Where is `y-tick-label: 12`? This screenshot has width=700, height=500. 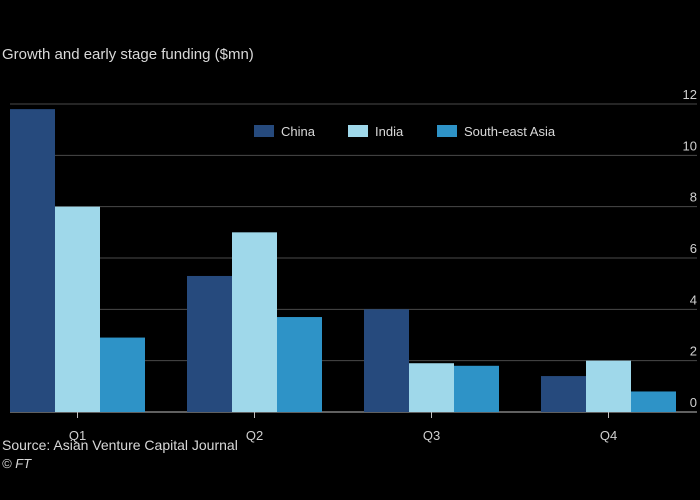
y-tick-label: 12 is located at coordinates (690, 94).